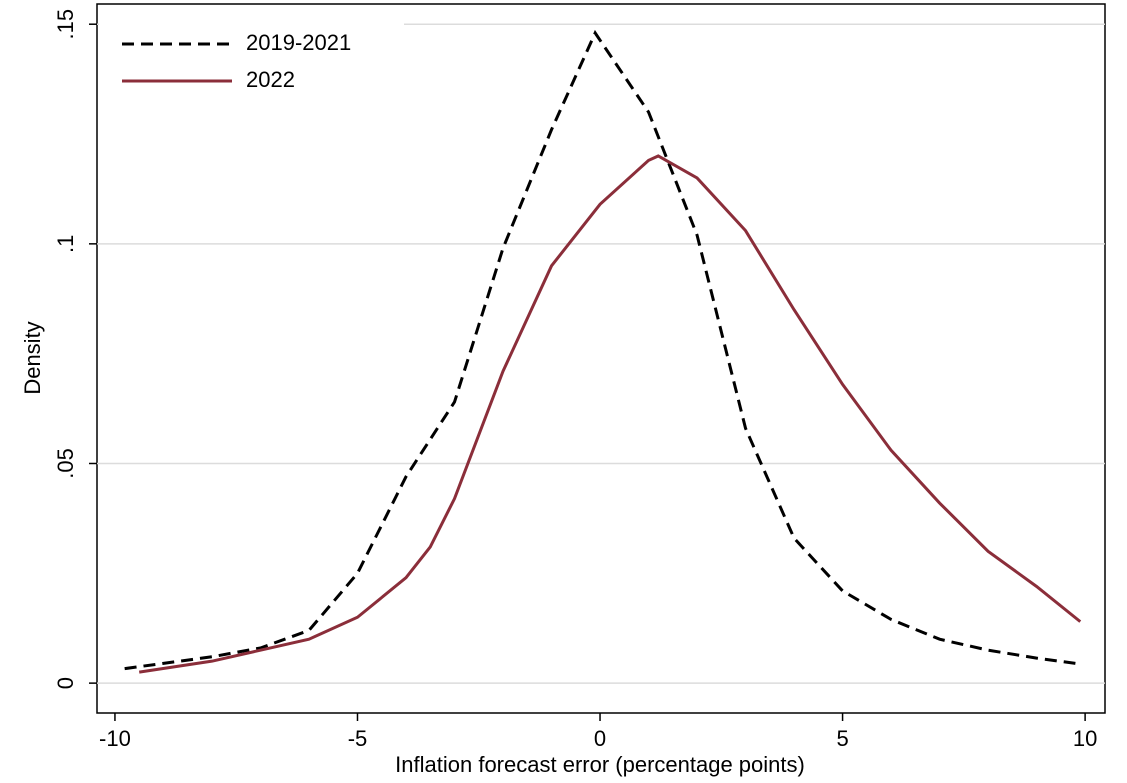  I want to click on y-tick-label: .1, so click(65, 244).